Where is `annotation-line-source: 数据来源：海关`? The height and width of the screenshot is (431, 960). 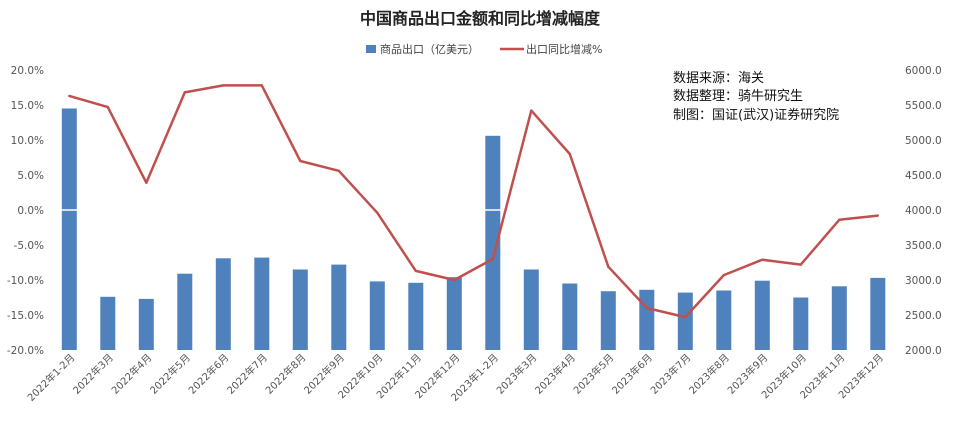
annotation-line-source: 数据来源：海关 is located at coordinates (718, 78).